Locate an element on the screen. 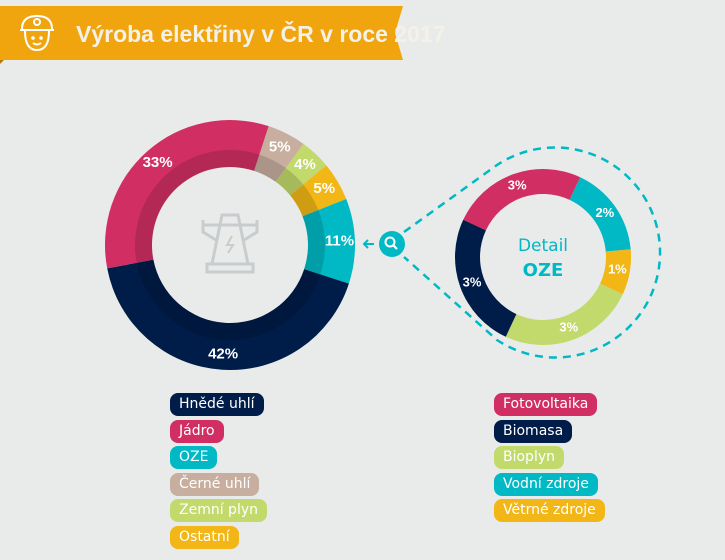 This screenshot has height=560, width=725. legend-item: Ostatní is located at coordinates (204, 537).